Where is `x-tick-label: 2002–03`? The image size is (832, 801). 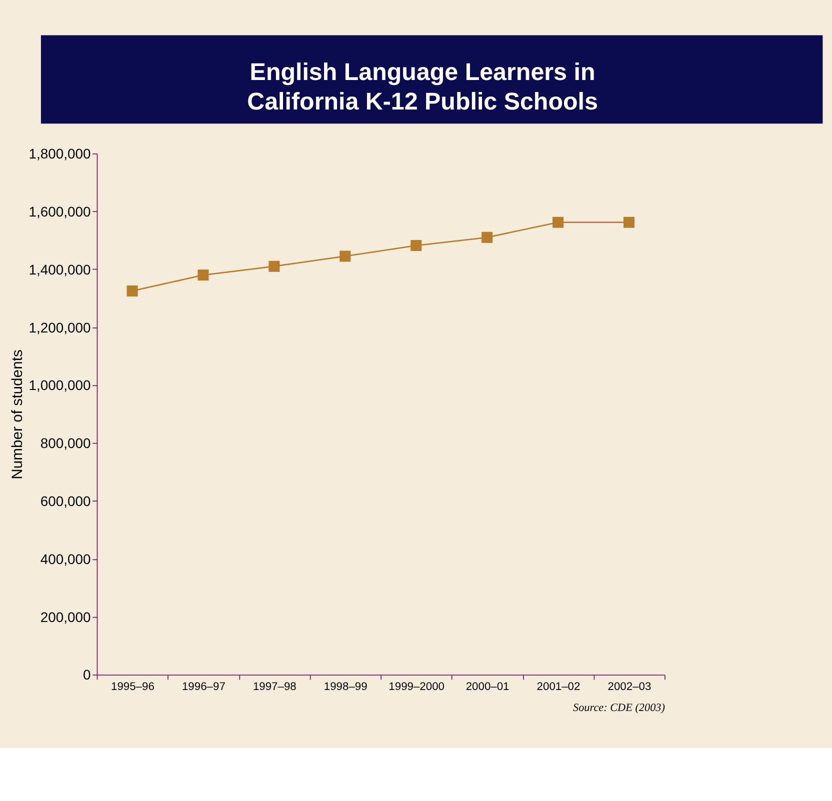 x-tick-label: 2002–03 is located at coordinates (630, 686).